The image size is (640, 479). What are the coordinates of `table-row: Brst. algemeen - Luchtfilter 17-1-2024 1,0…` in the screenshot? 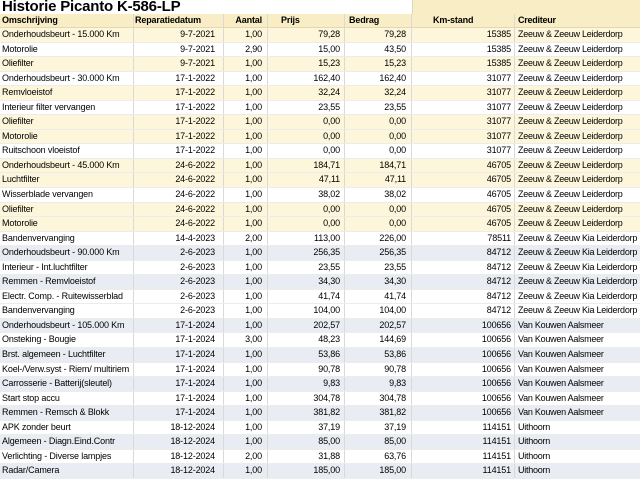 It's located at (320, 355).